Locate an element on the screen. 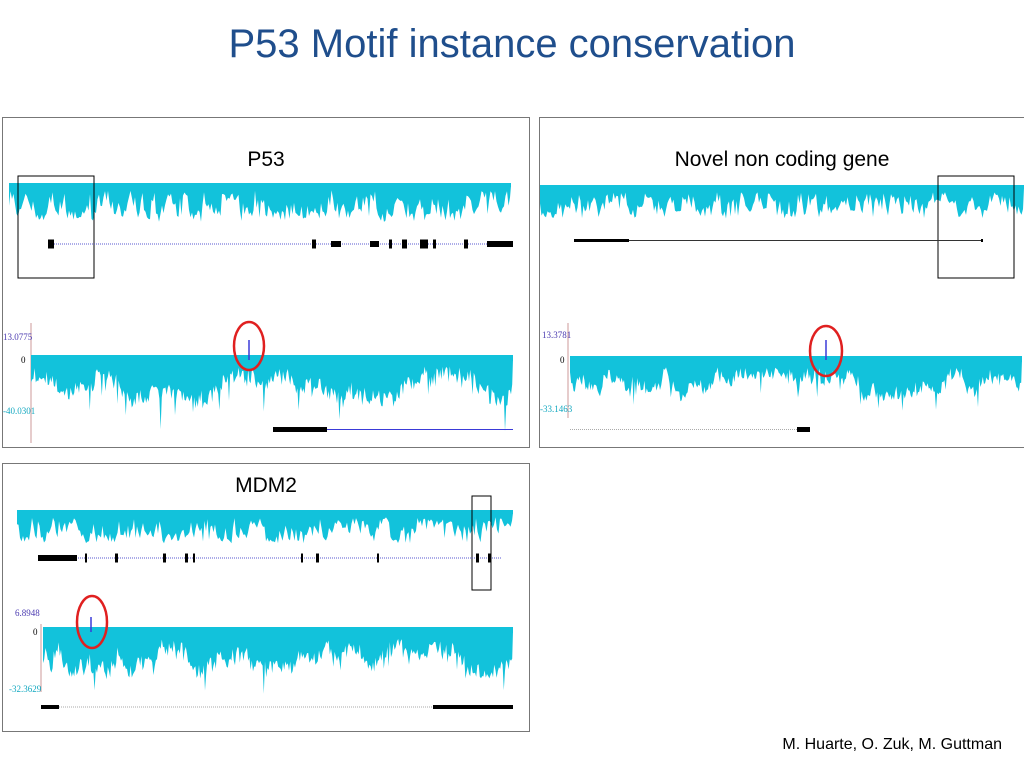 This screenshot has width=1024, height=768. axis-min-label: -40.0301 is located at coordinates (19, 411).